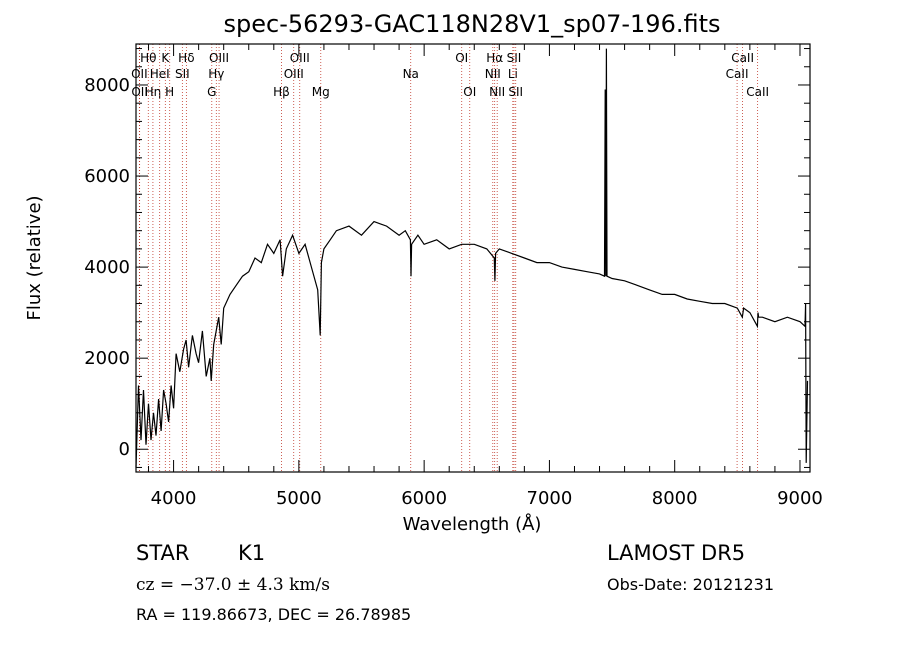 The width and height of the screenshot is (900, 649). Describe the element at coordinates (690, 584) in the screenshot. I see `observation-date: Obs-Date: 20121231` at that location.